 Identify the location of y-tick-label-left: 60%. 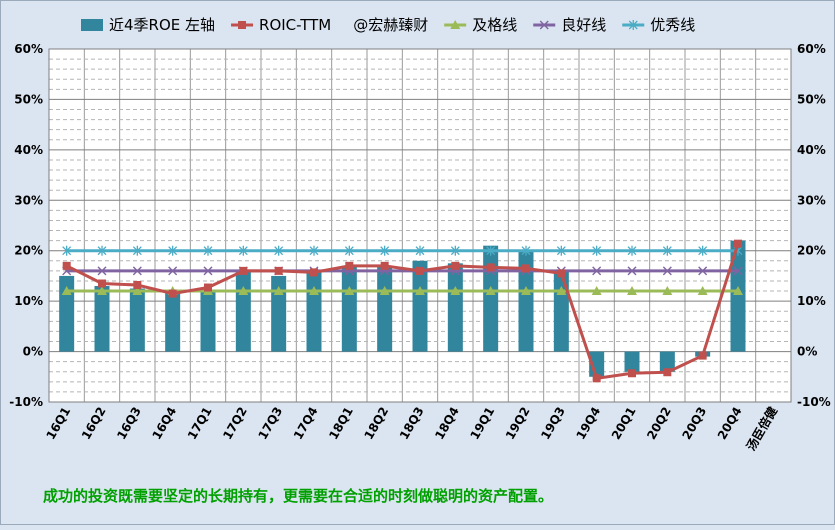
(28, 49).